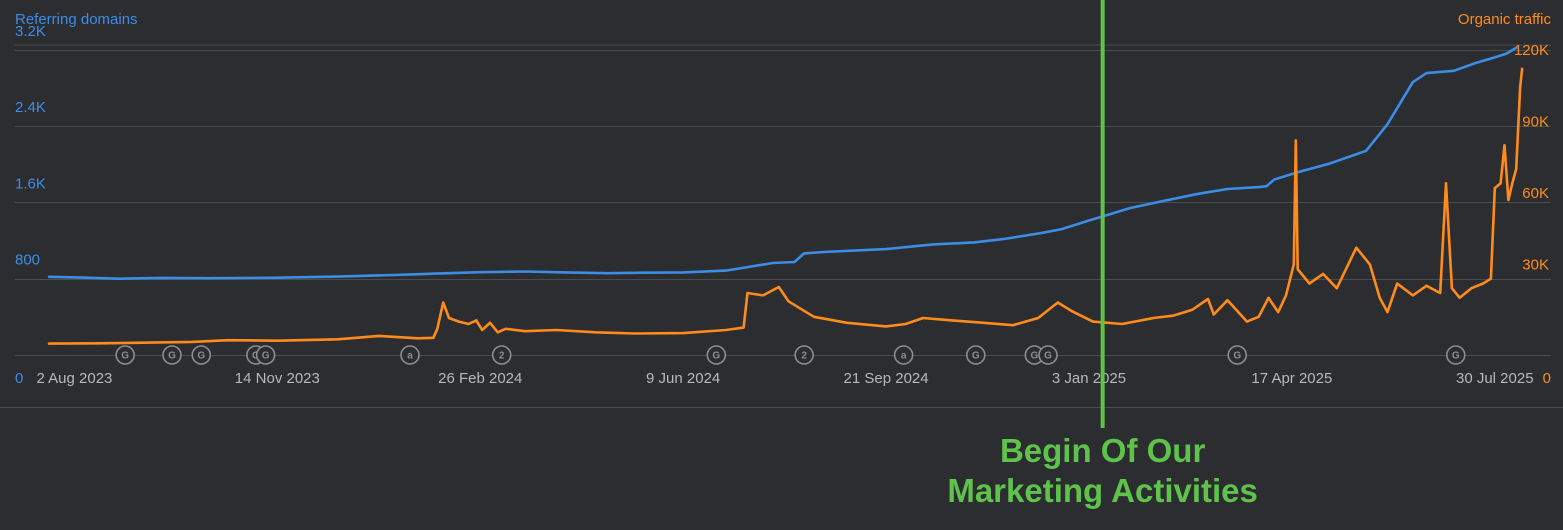 The width and height of the screenshot is (1563, 530). Describe the element at coordinates (1531, 50) in the screenshot. I see `y-right-tick-label: 120K` at that location.